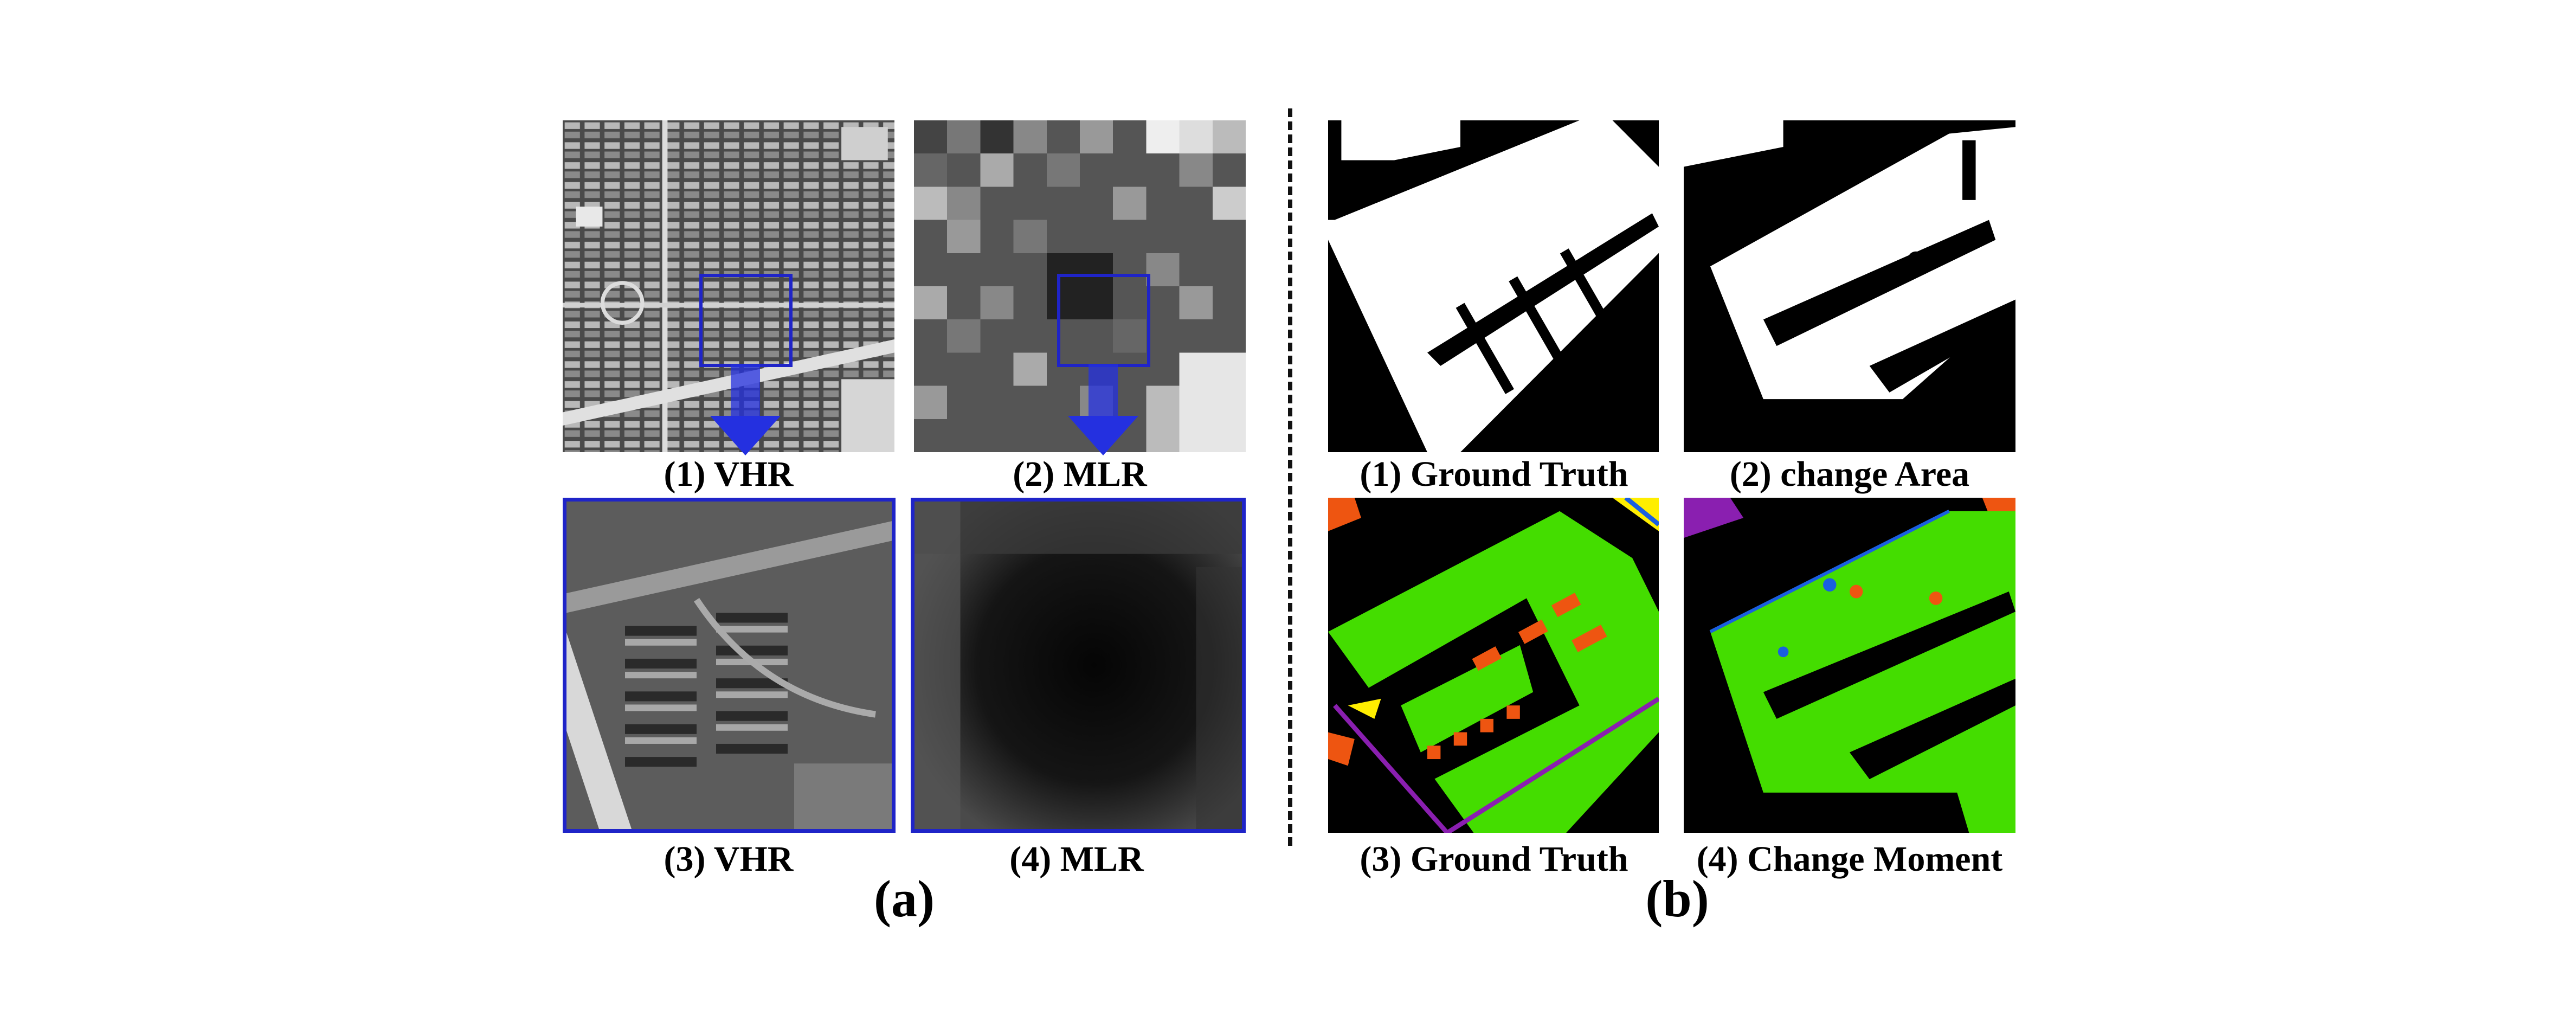 The width and height of the screenshot is (2576, 1022). What do you see at coordinates (1494, 859) in the screenshot?
I see `caption-b3: (3) Ground Truth` at bounding box center [1494, 859].